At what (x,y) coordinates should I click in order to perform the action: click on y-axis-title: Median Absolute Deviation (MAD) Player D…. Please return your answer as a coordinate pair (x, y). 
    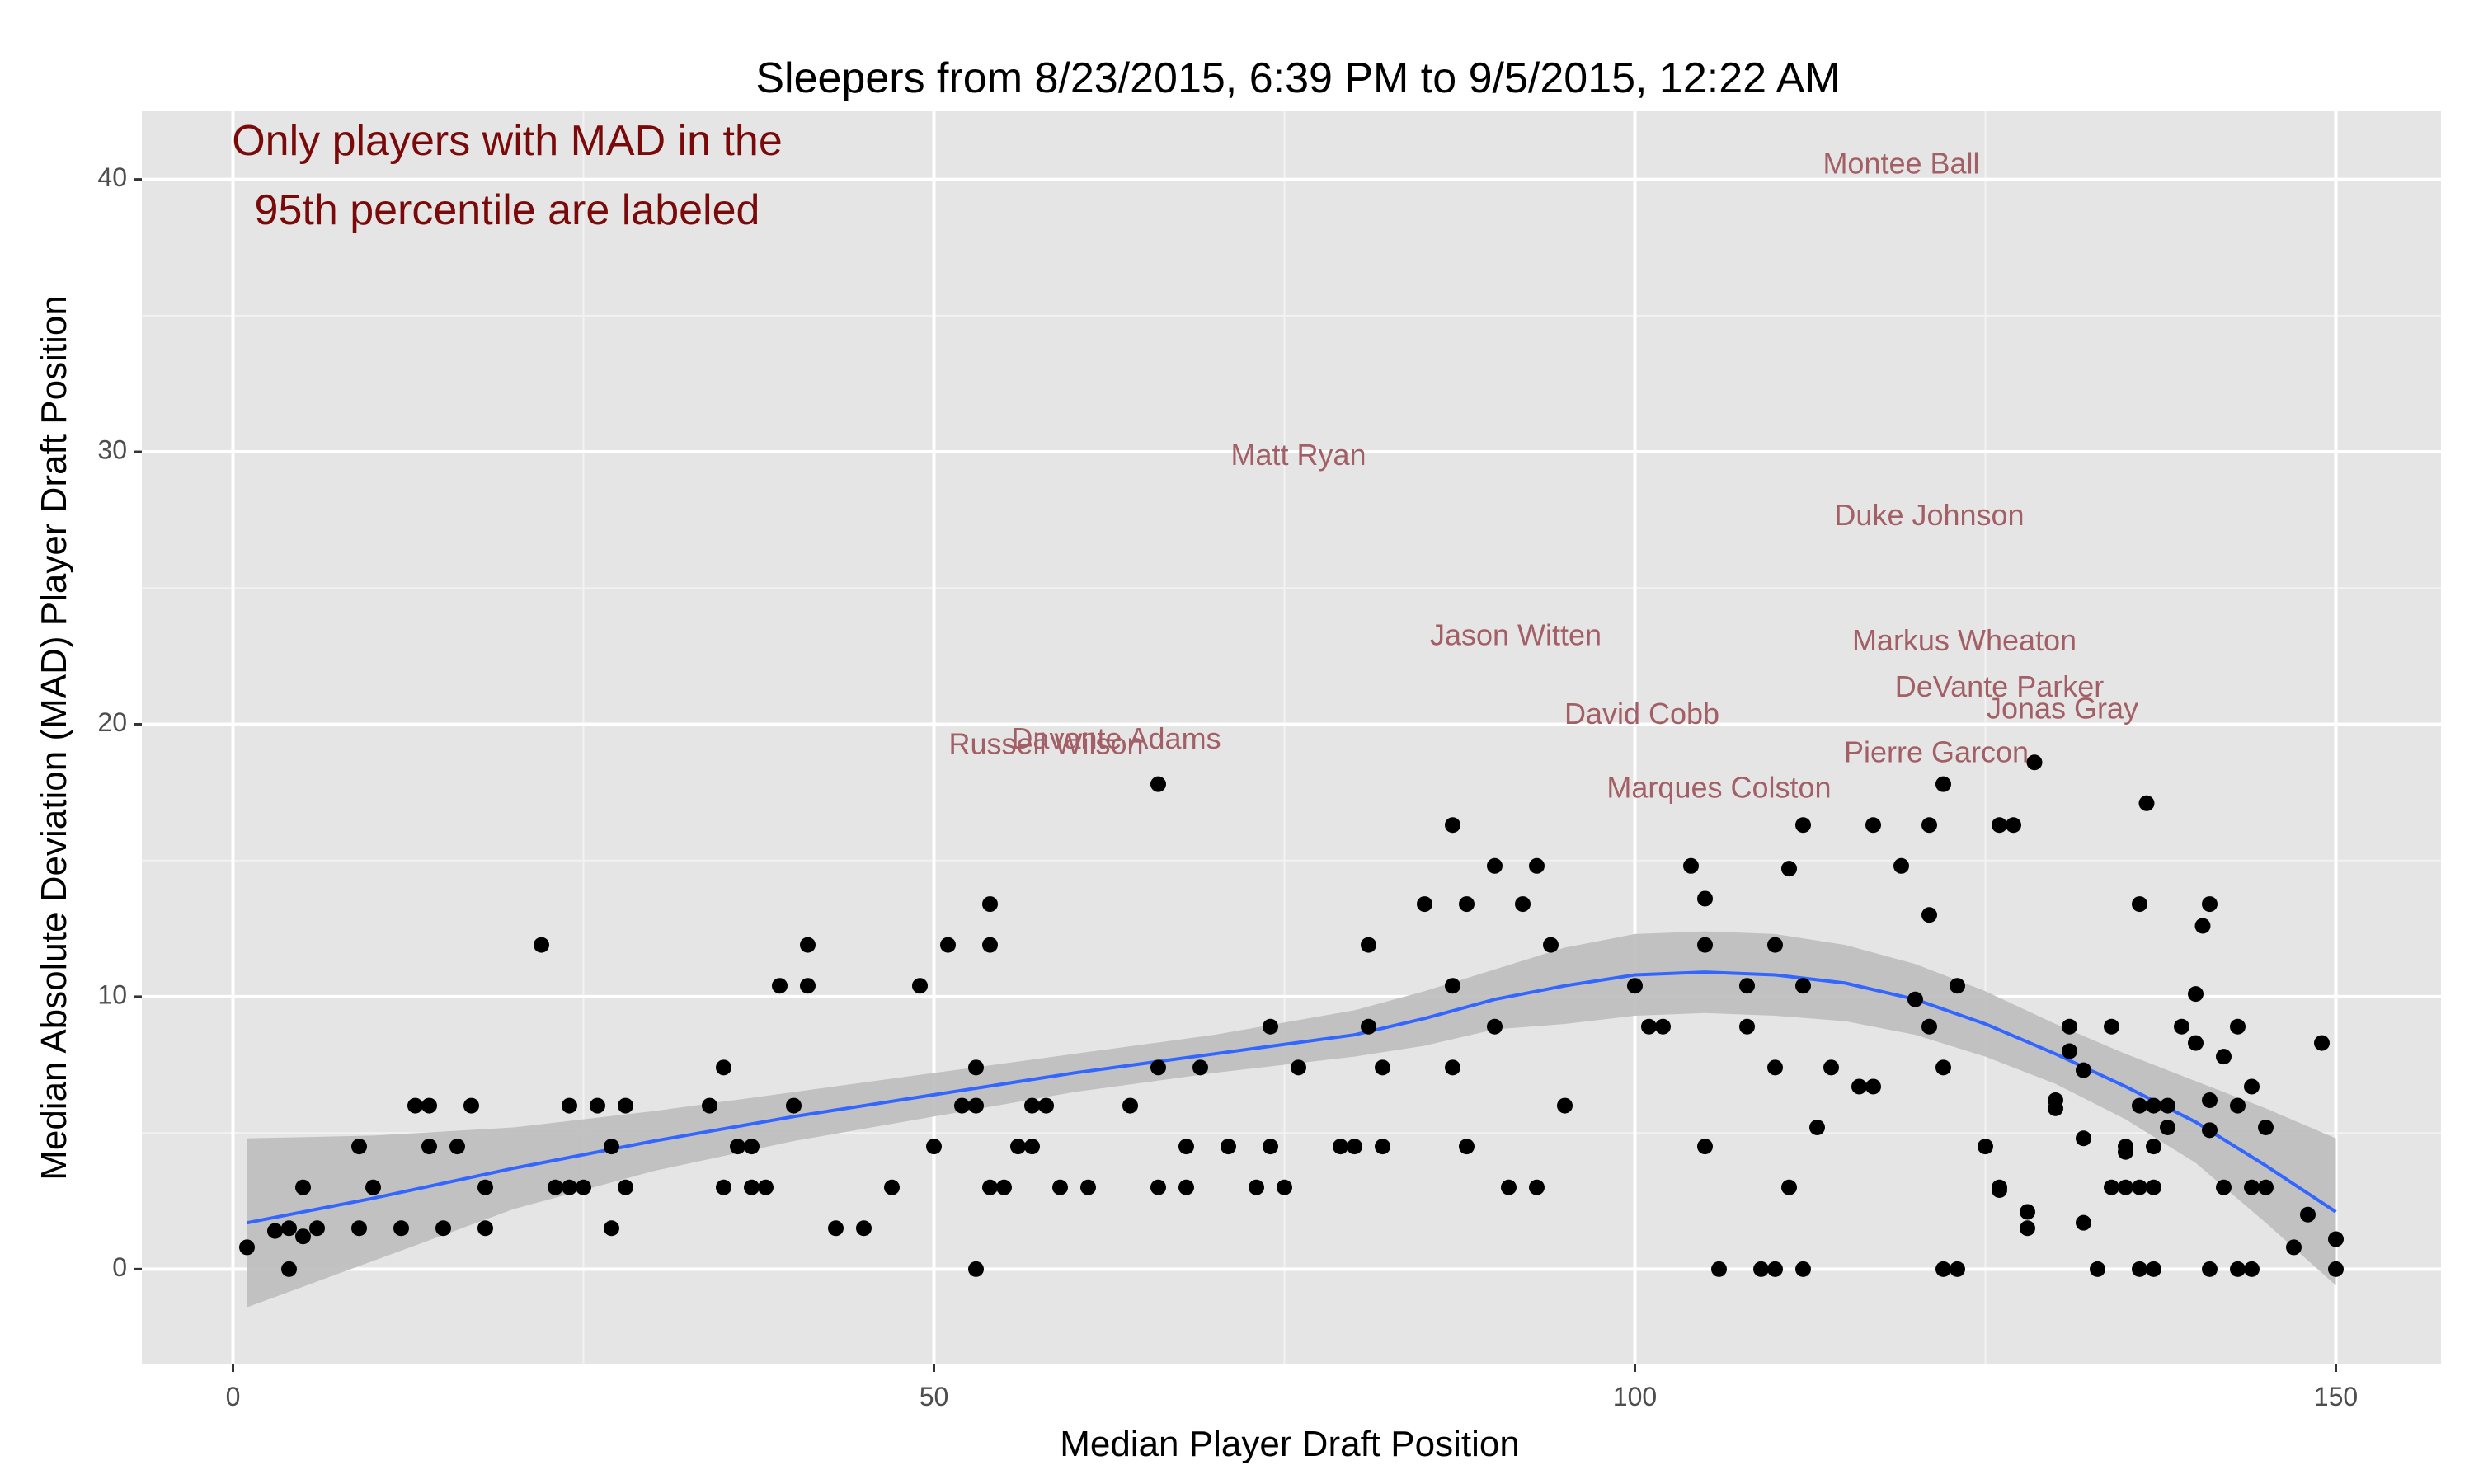
    Looking at the image, I should click on (54, 738).